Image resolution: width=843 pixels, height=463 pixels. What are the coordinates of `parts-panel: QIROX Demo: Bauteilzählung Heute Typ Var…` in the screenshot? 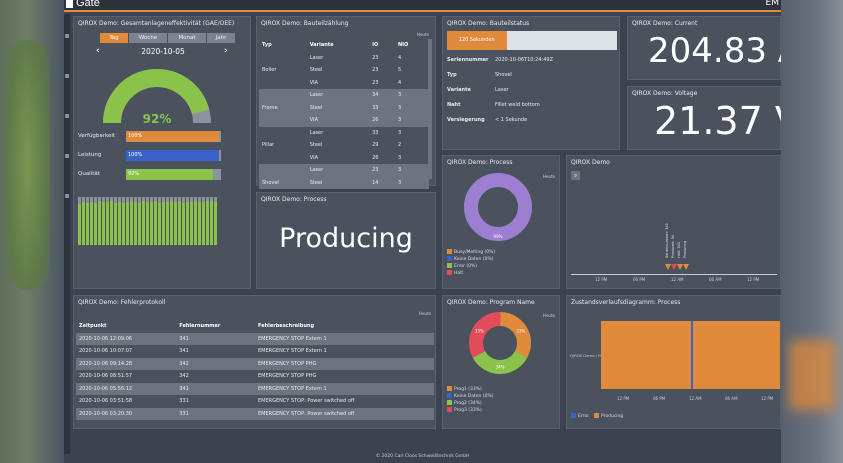 It's located at (346, 102).